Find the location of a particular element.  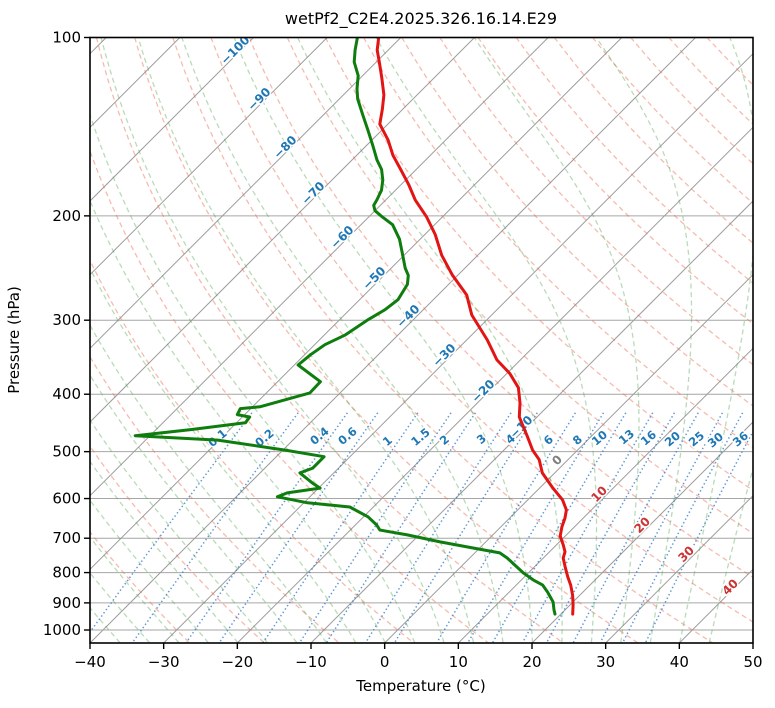

x-tick-label: −40 is located at coordinates (90, 662).